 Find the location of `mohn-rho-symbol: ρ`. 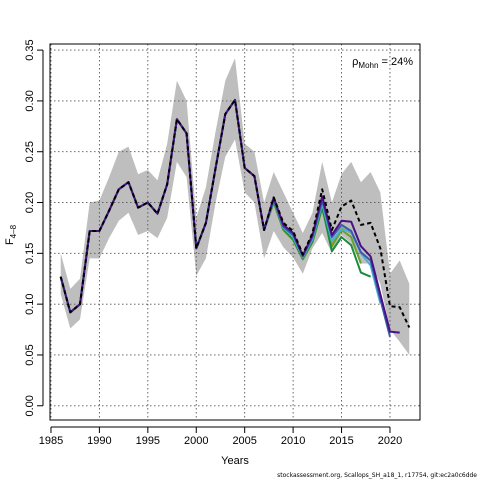

mohn-rho-symbol: ρ is located at coordinates (355, 62).